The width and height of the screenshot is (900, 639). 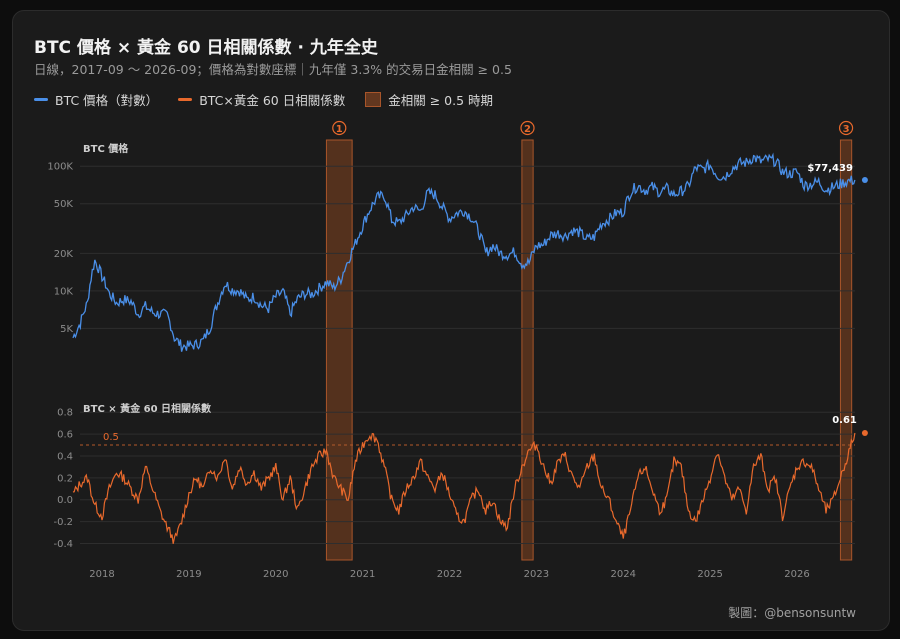 I want to click on legend-swatch-corr, so click(x=185, y=99).